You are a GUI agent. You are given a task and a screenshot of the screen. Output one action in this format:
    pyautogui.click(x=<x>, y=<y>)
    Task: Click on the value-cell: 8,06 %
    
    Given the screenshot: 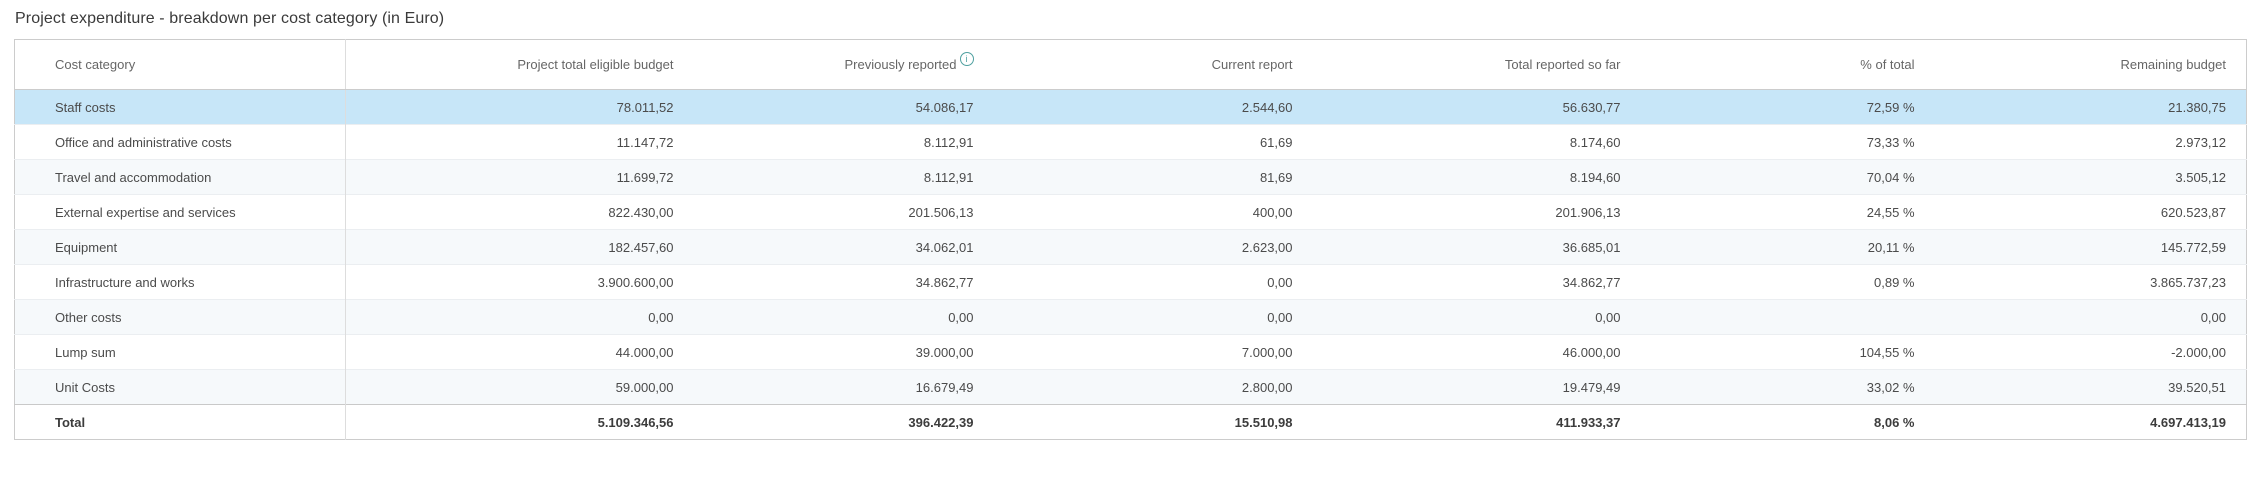 What is the action you would take?
    pyautogui.click(x=1797, y=422)
    